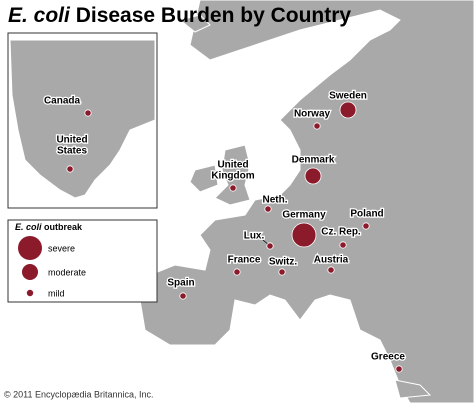  What do you see at coordinates (313, 160) in the screenshot?
I see `country-label: Denmark` at bounding box center [313, 160].